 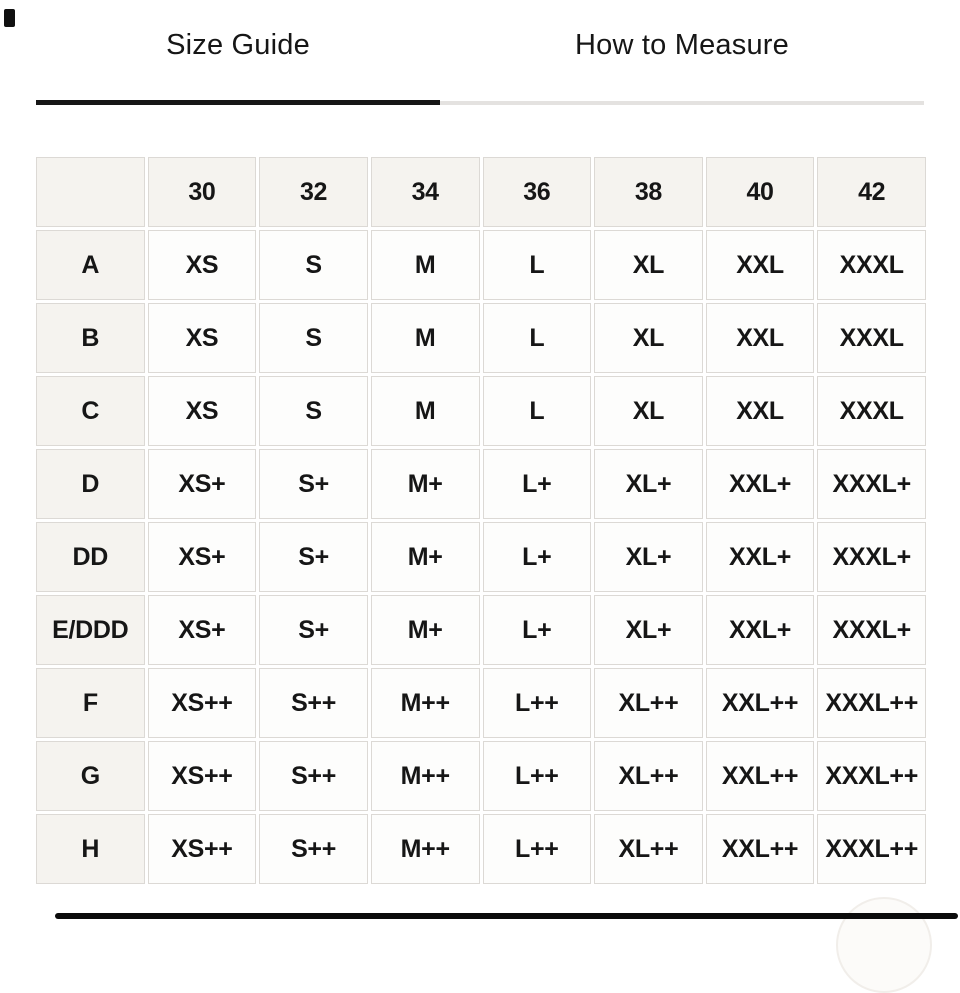 I want to click on cup-row-label: DD, so click(x=90, y=557).